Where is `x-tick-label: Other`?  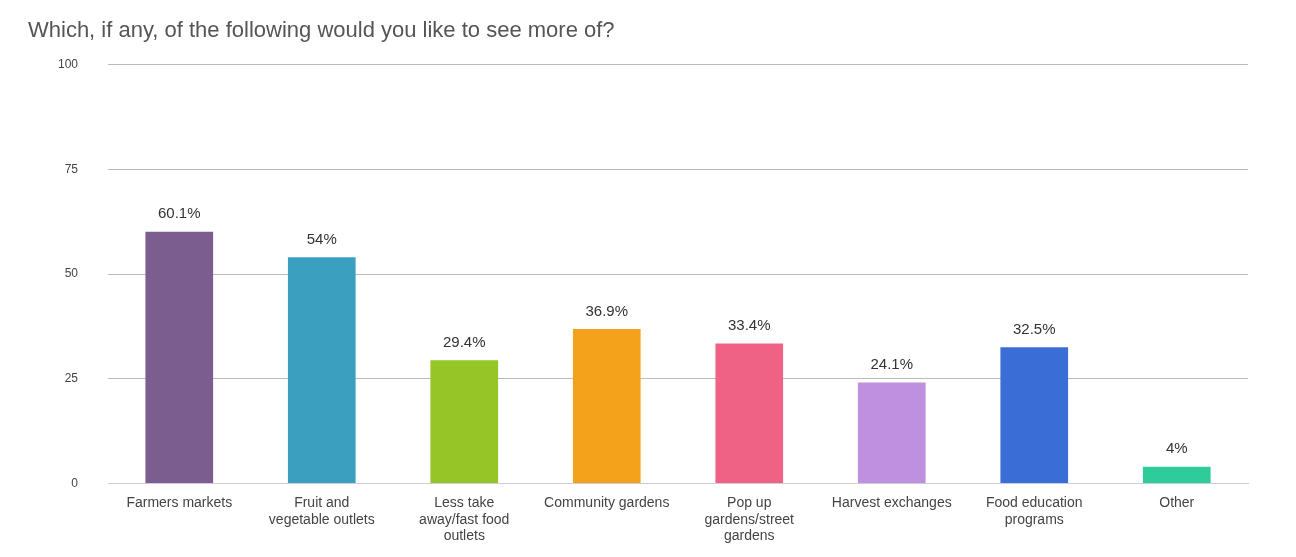
x-tick-label: Other is located at coordinates (1177, 501).